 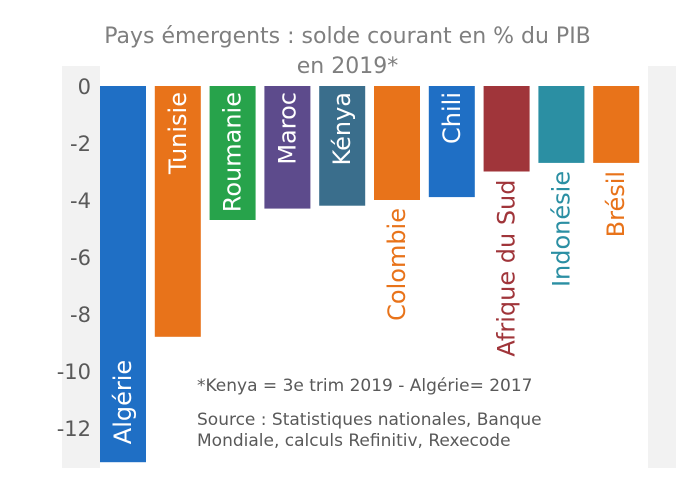 I want to click on bar-label: Afrique du Sud, so click(x=507, y=268).